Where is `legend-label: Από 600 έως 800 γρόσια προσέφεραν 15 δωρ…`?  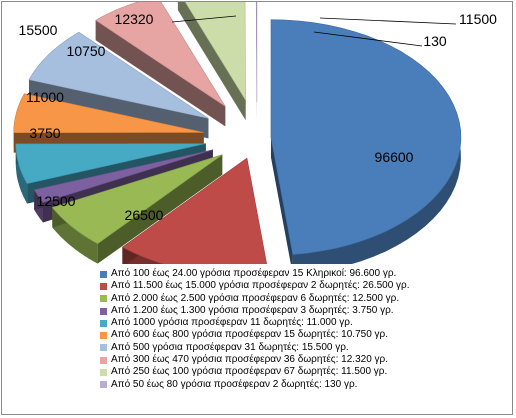
legend-label: Από 600 έως 800 γρόσια προσέφεραν 15 δωρ… is located at coordinates (250, 335).